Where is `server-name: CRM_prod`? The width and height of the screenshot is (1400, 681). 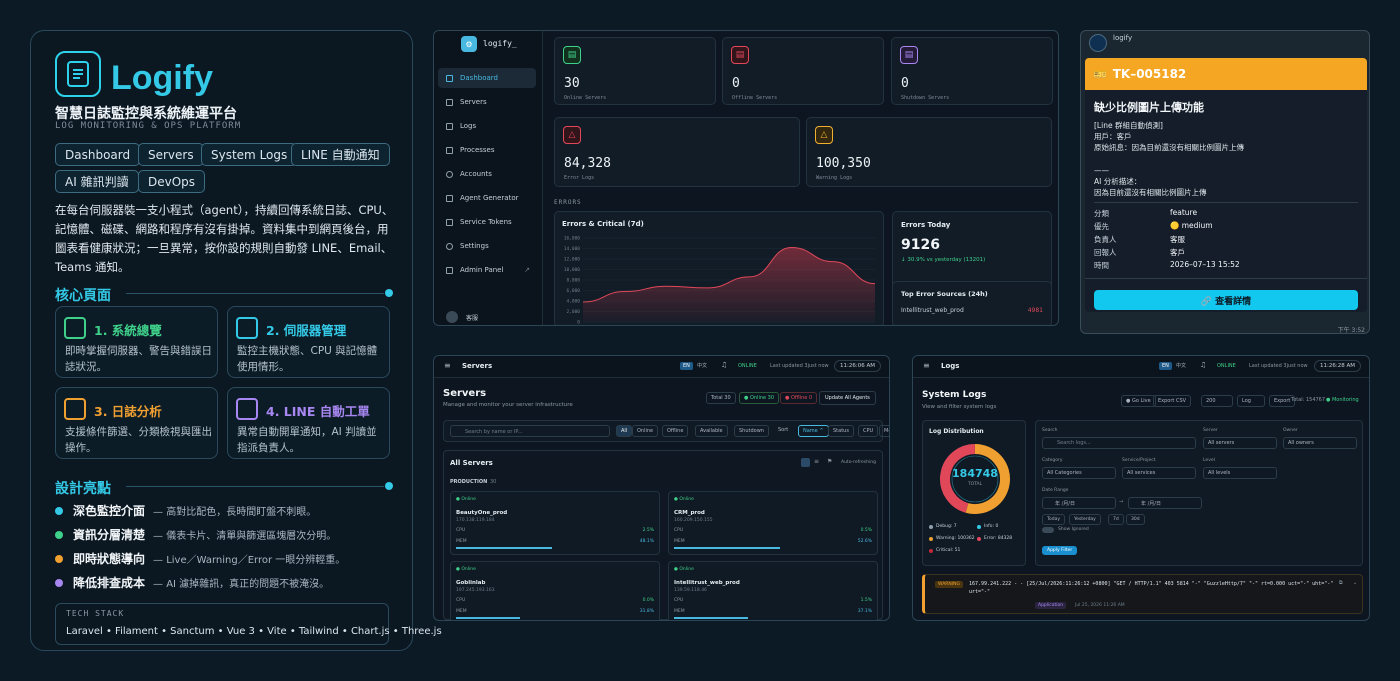 server-name: CRM_prod is located at coordinates (689, 513).